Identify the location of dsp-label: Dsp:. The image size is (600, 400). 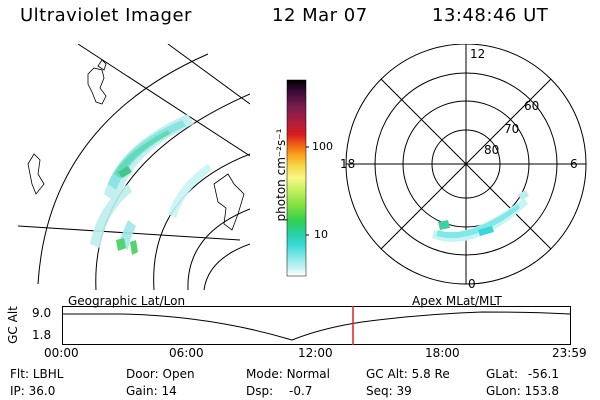
(260, 391).